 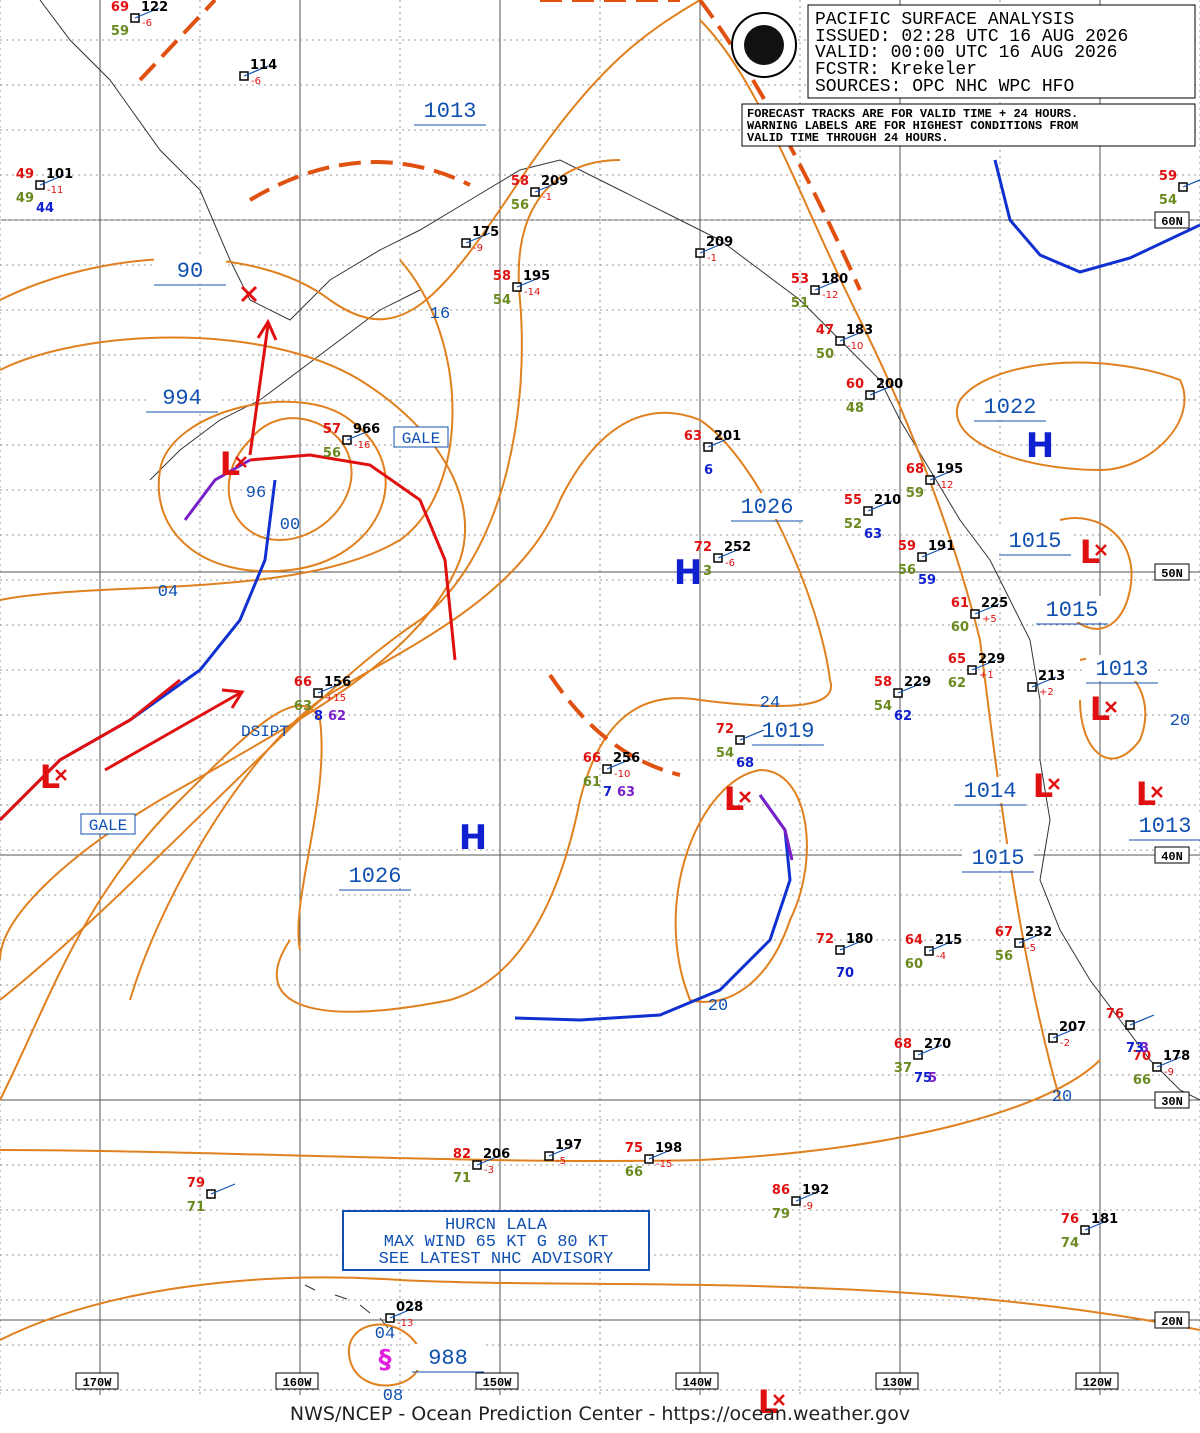 What do you see at coordinates (265, 732) in the screenshot?
I see `warning-label: DSIPT` at bounding box center [265, 732].